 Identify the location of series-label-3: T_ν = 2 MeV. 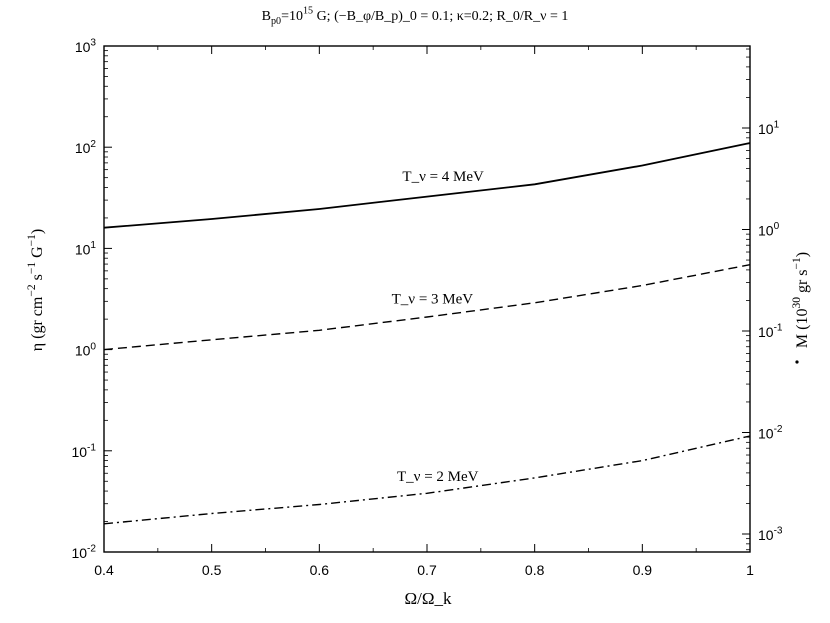
(438, 477).